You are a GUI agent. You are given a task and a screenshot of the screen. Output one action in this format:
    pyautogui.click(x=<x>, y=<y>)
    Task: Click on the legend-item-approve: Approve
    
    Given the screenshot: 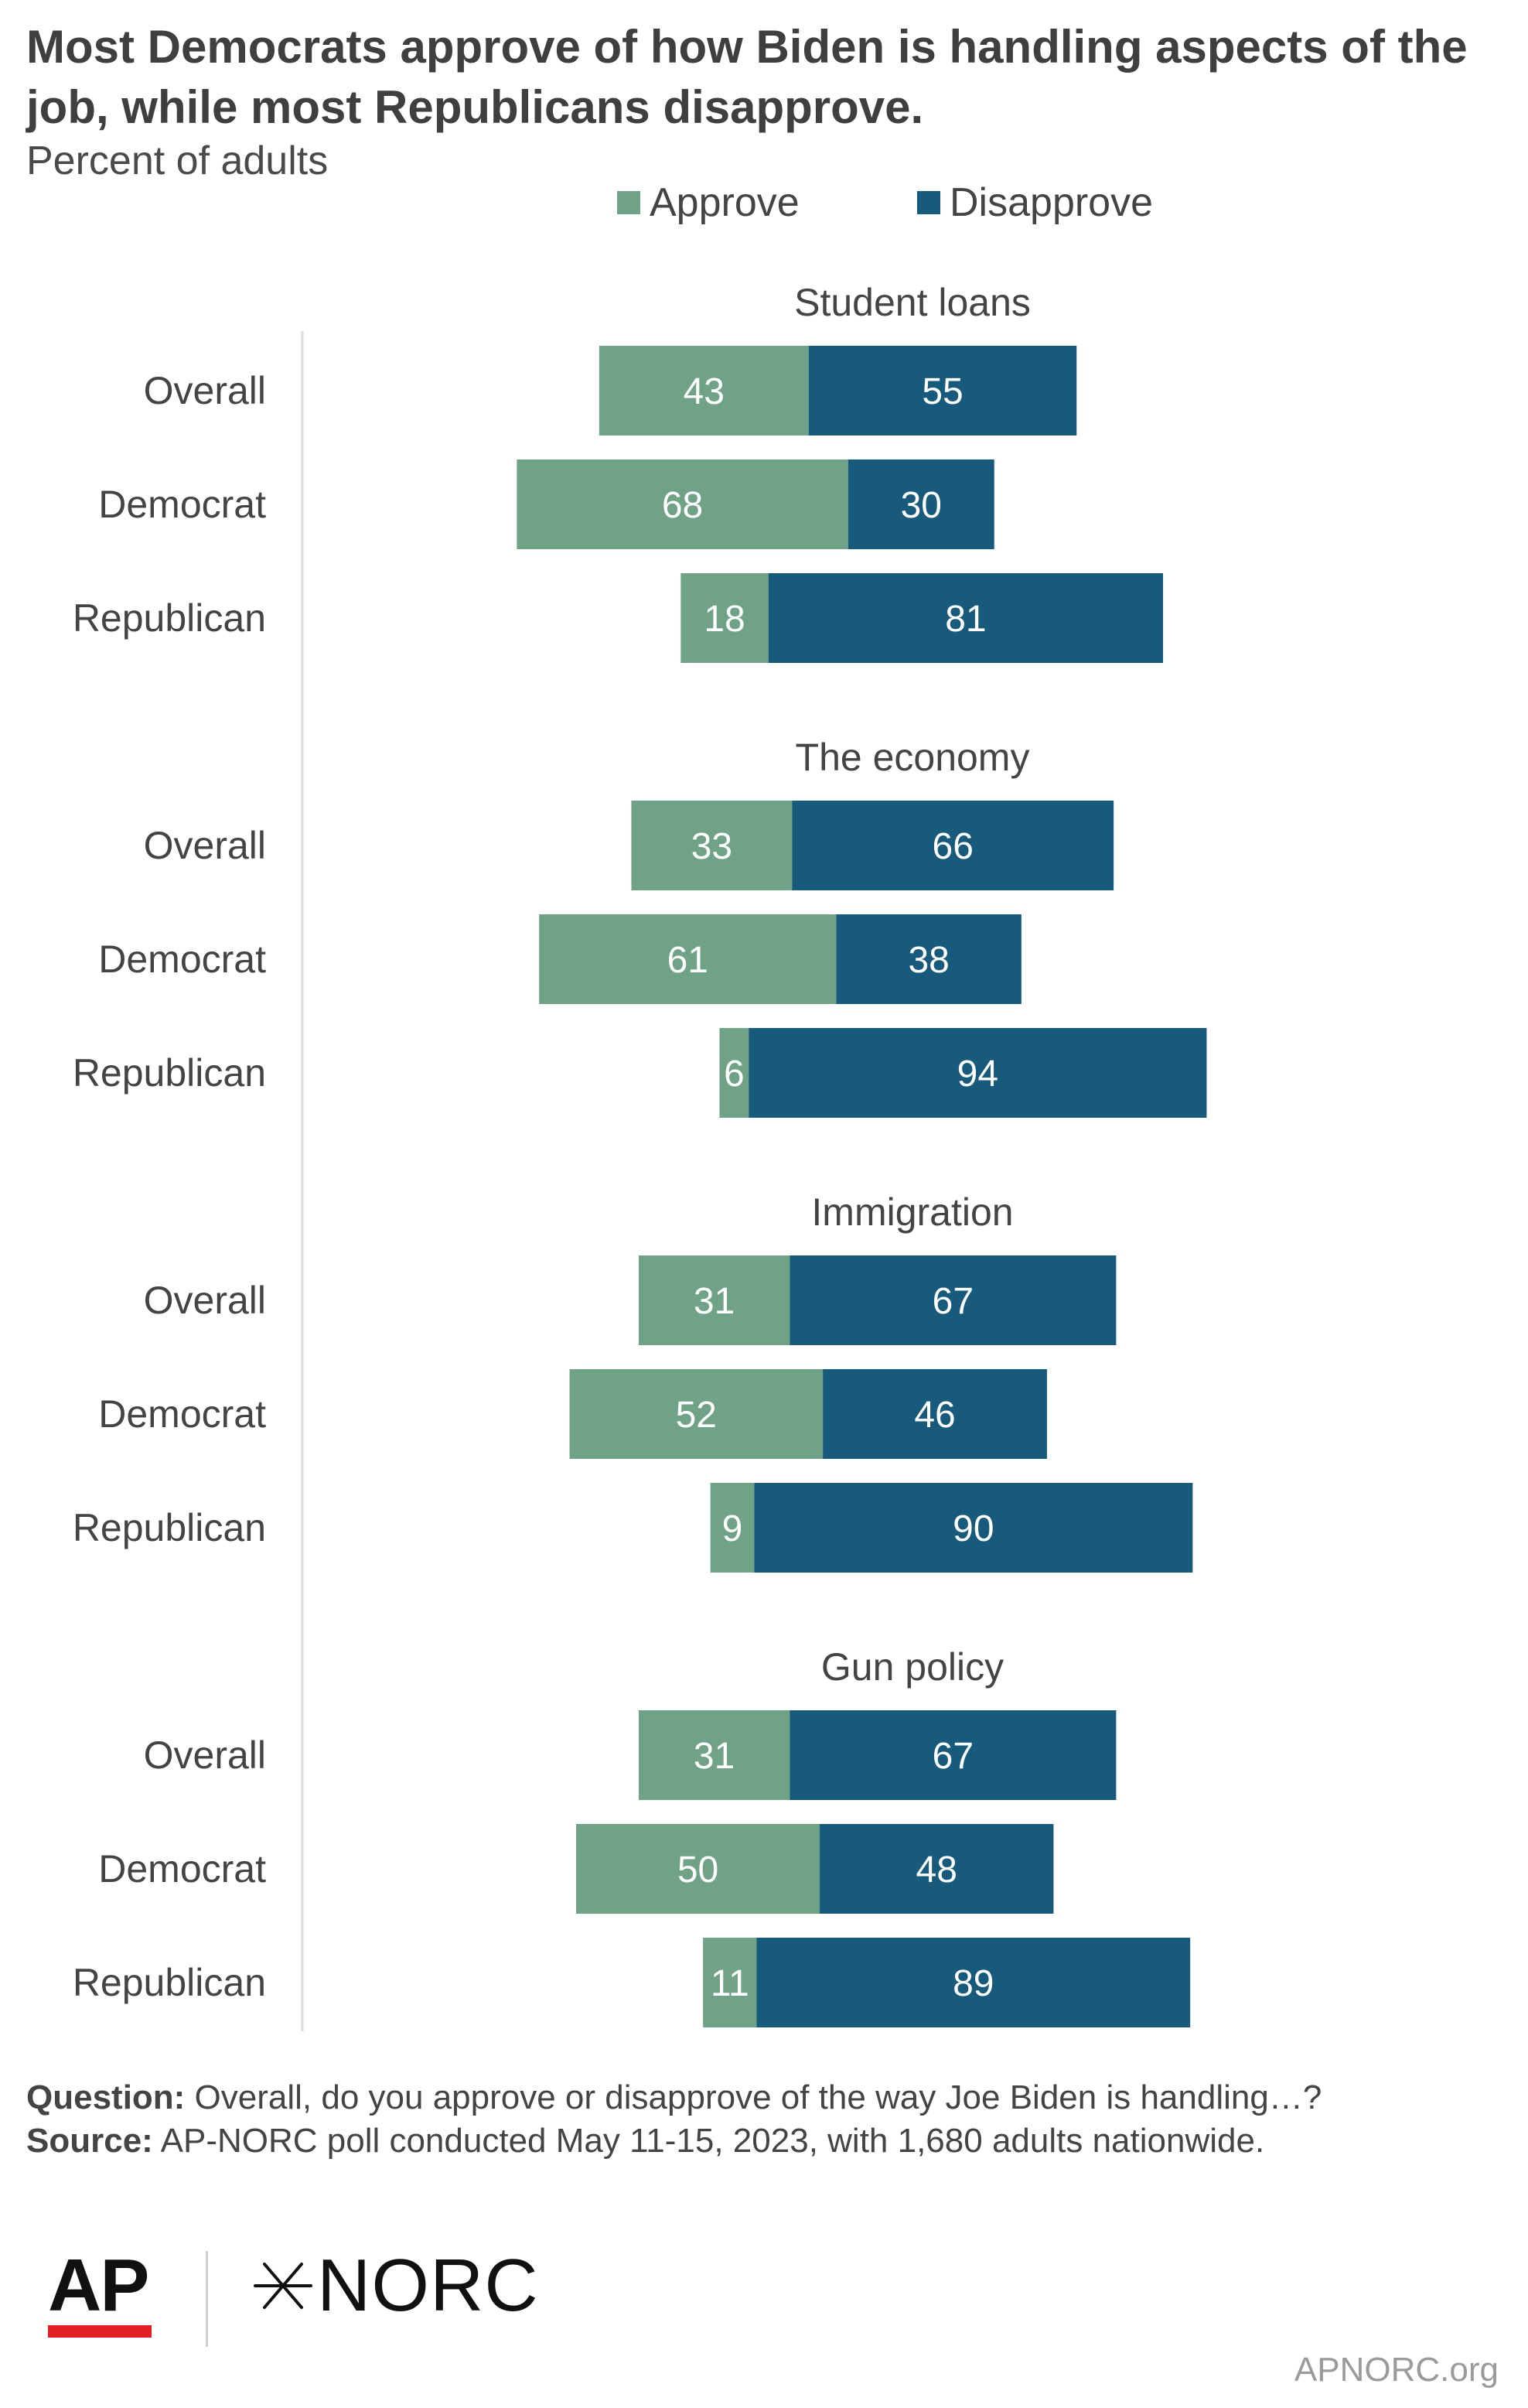 What is the action you would take?
    pyautogui.click(x=708, y=202)
    